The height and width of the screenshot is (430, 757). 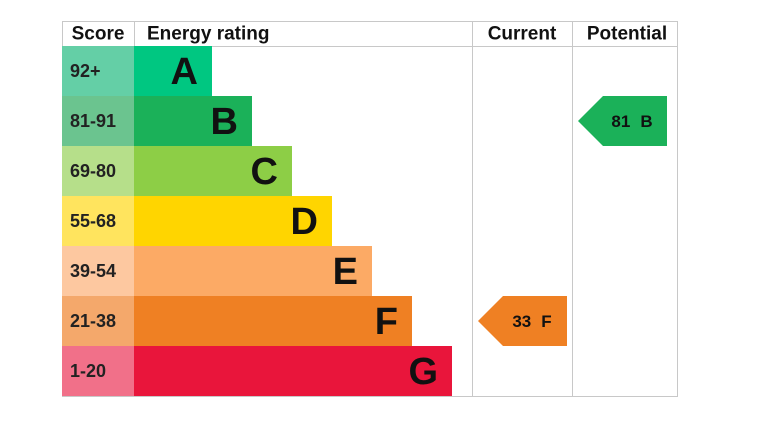 What do you see at coordinates (386, 322) in the screenshot?
I see `rating-letter: F` at bounding box center [386, 322].